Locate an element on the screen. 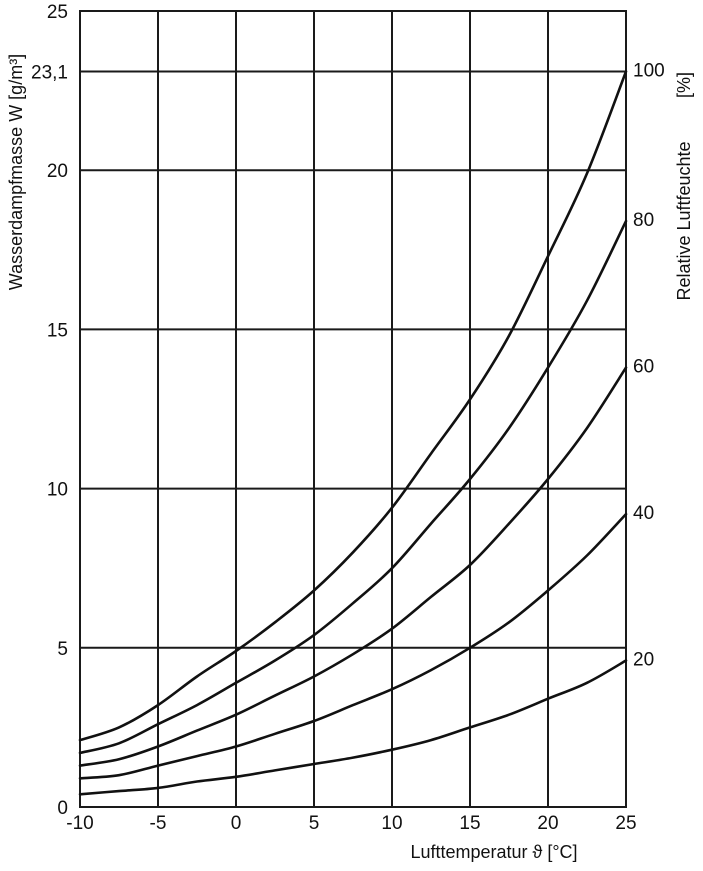 This screenshot has height=871, width=703. y-tick-label: 0 is located at coordinates (62, 808).